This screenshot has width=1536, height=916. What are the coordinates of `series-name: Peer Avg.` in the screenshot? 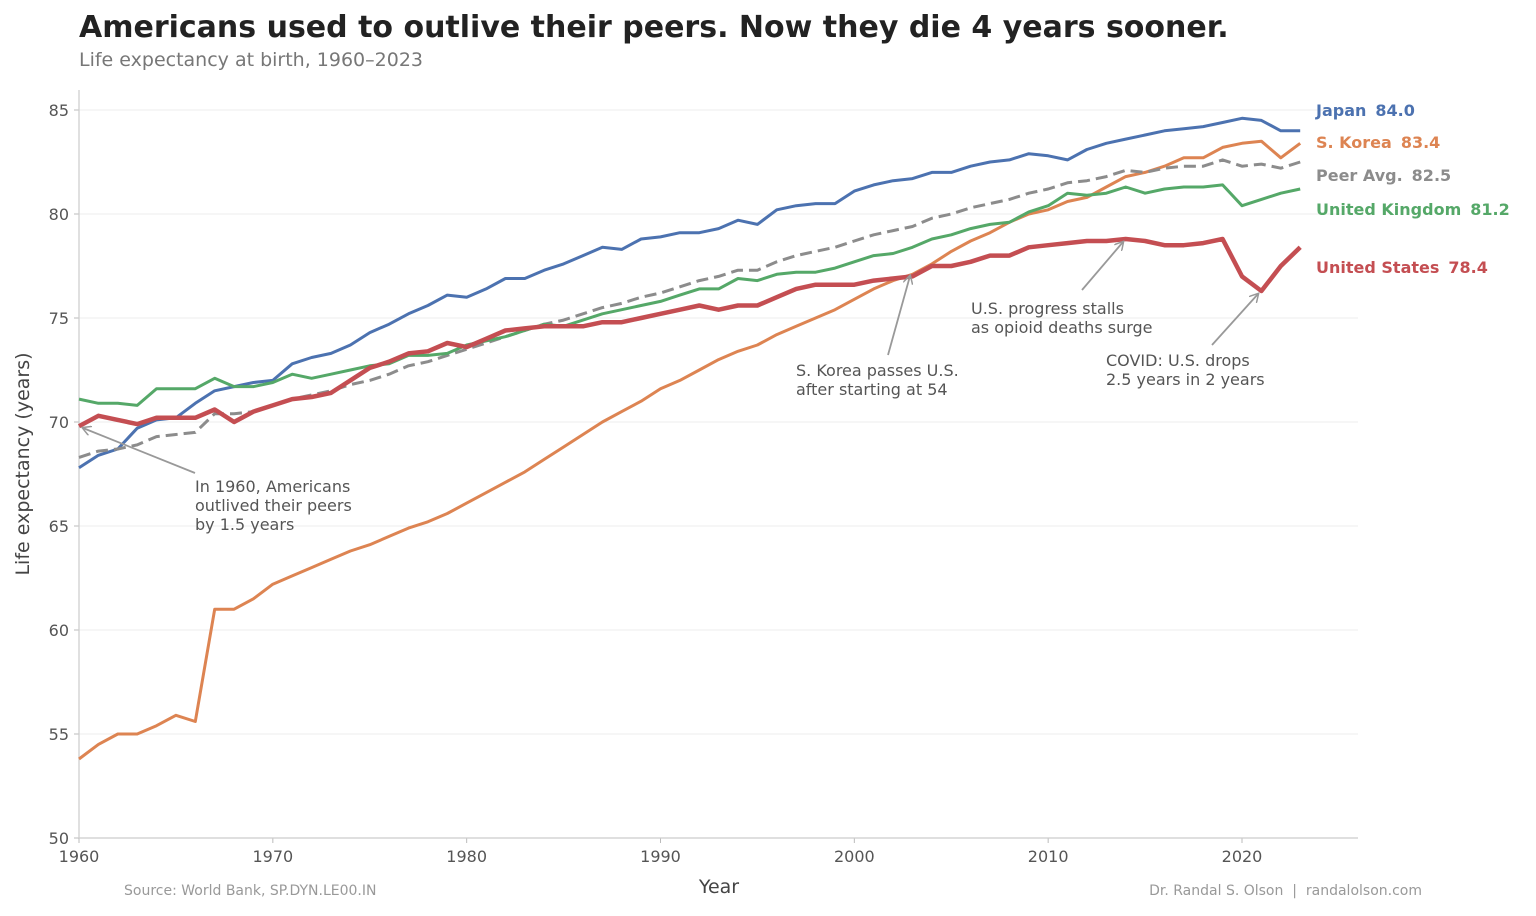 It's located at (1359, 175).